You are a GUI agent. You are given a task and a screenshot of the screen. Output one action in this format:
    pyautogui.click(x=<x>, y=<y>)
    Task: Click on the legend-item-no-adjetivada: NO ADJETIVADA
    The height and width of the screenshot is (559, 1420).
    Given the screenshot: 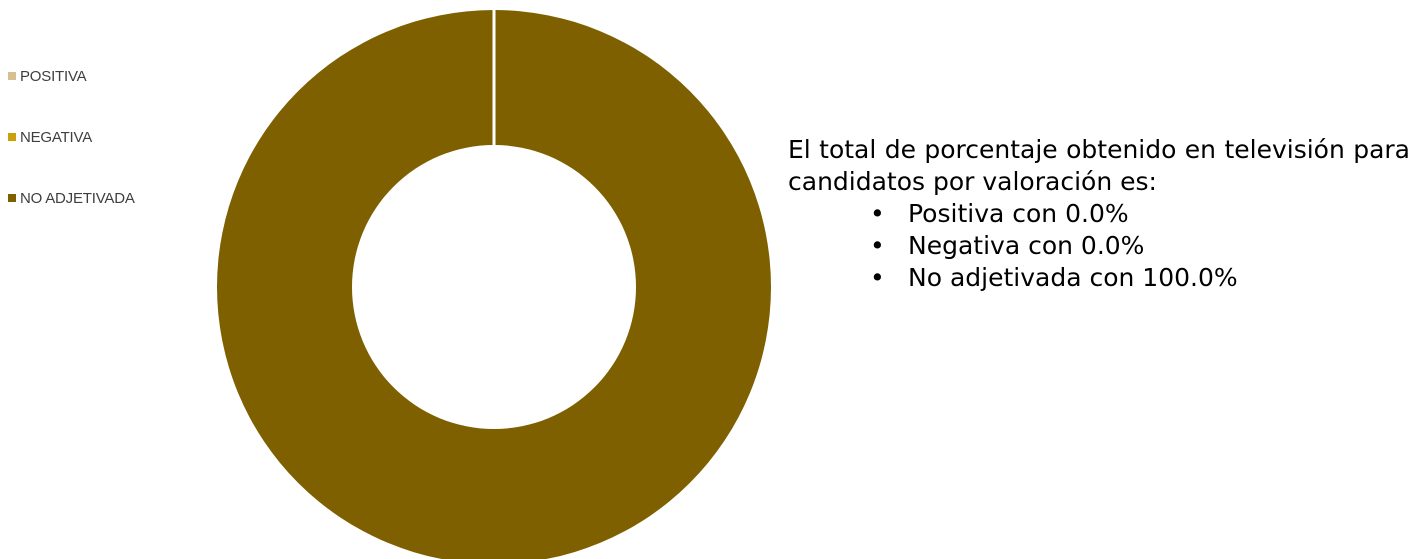 What is the action you would take?
    pyautogui.click(x=71, y=198)
    